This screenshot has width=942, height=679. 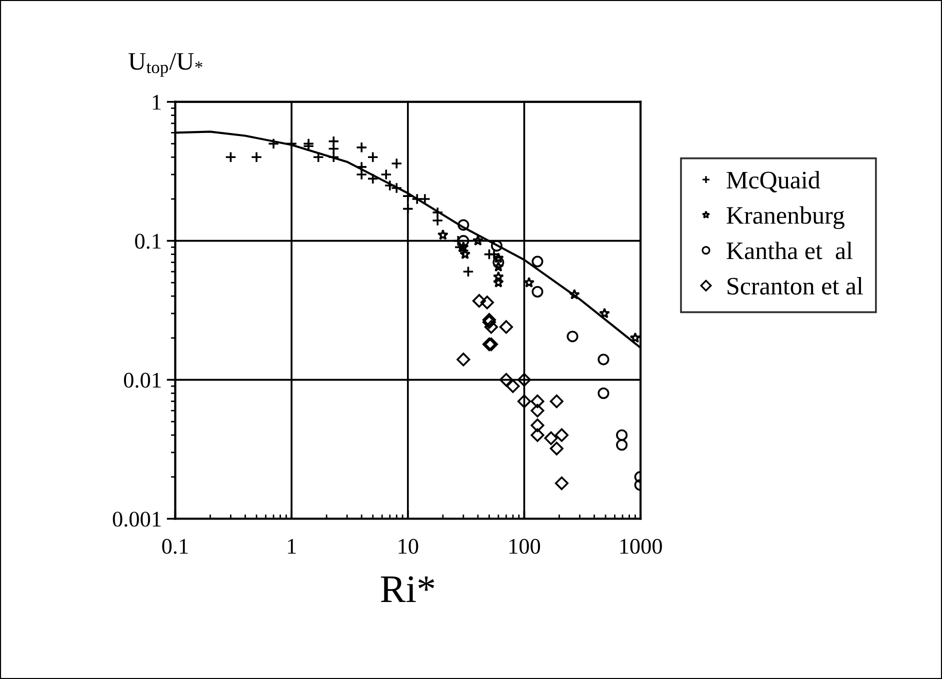 I want to click on legend-label: Scranton et al, so click(x=795, y=286).